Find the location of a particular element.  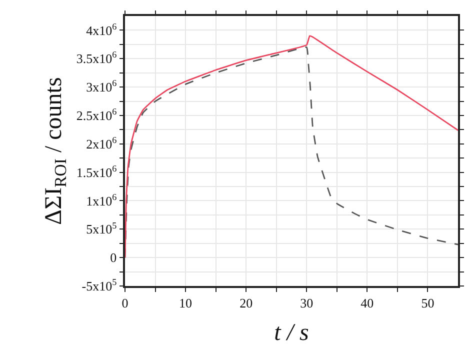

y-tick-label: 3x10$^{6}$ is located at coordinates (102, 86).